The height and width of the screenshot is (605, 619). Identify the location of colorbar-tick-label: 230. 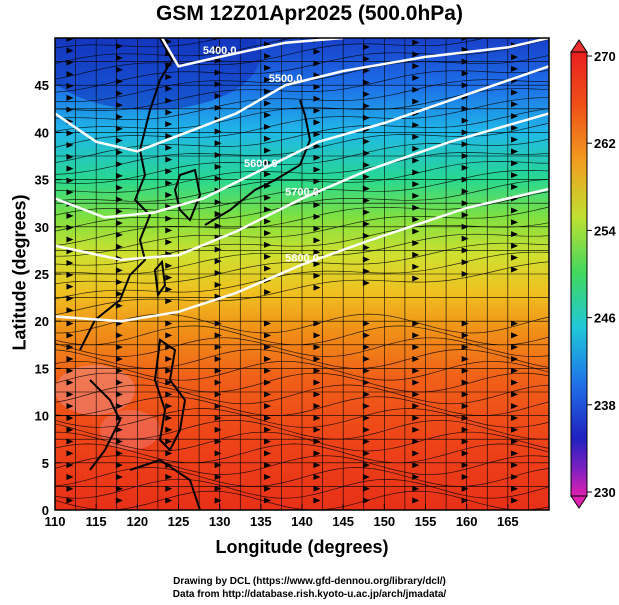
(605, 492).